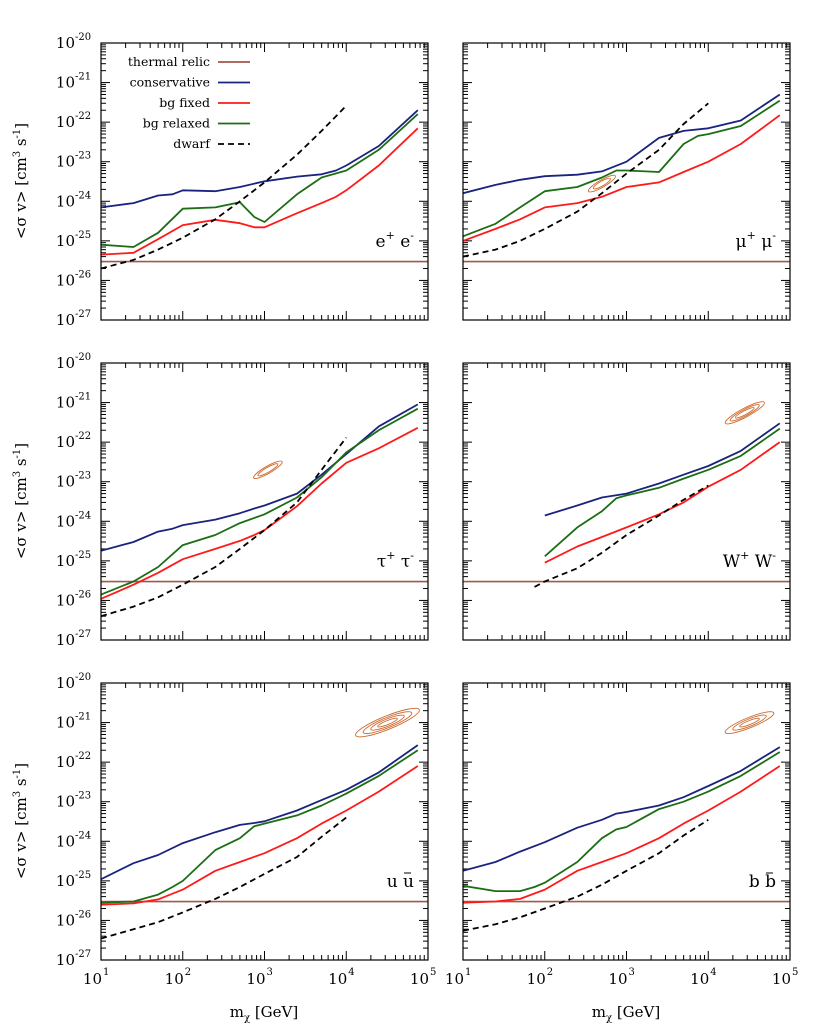 This screenshot has height=1035, width=827. What do you see at coordinates (395, 560) in the screenshot?
I see `channel-label: τ+ τ-` at bounding box center [395, 560].